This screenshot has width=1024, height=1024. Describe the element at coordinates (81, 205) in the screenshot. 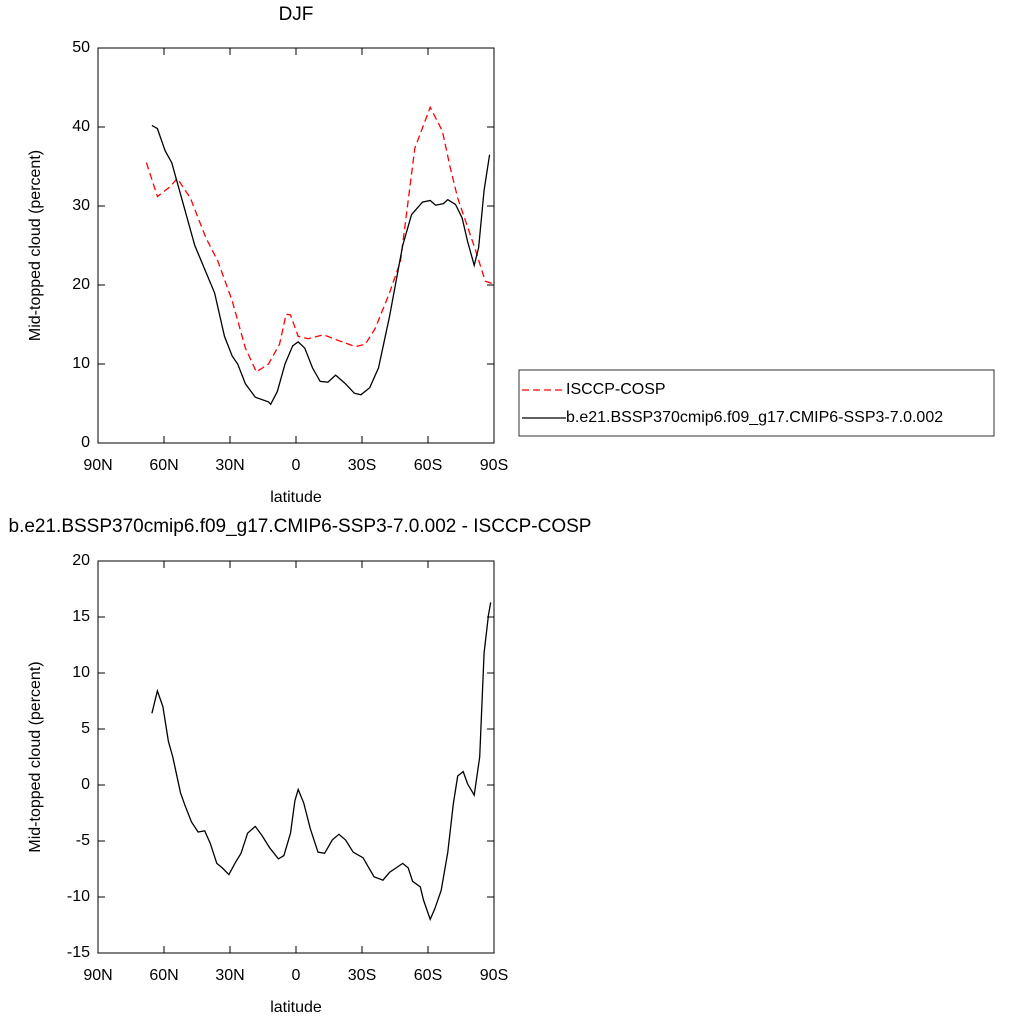

I see `y-tick-label: 30` at that location.